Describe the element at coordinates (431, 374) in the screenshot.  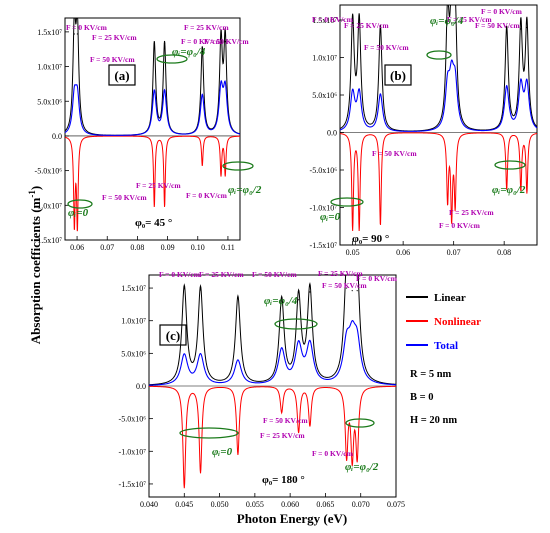
I see `param-radius: R = 5 nm` at that location.